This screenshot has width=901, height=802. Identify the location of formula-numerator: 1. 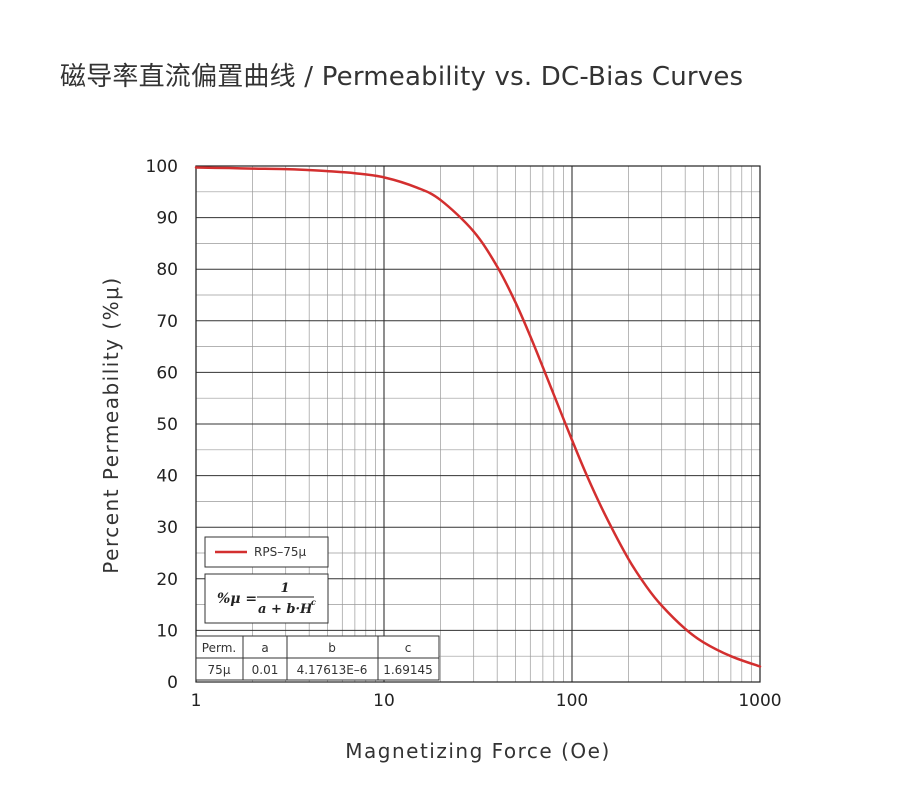
(284, 588).